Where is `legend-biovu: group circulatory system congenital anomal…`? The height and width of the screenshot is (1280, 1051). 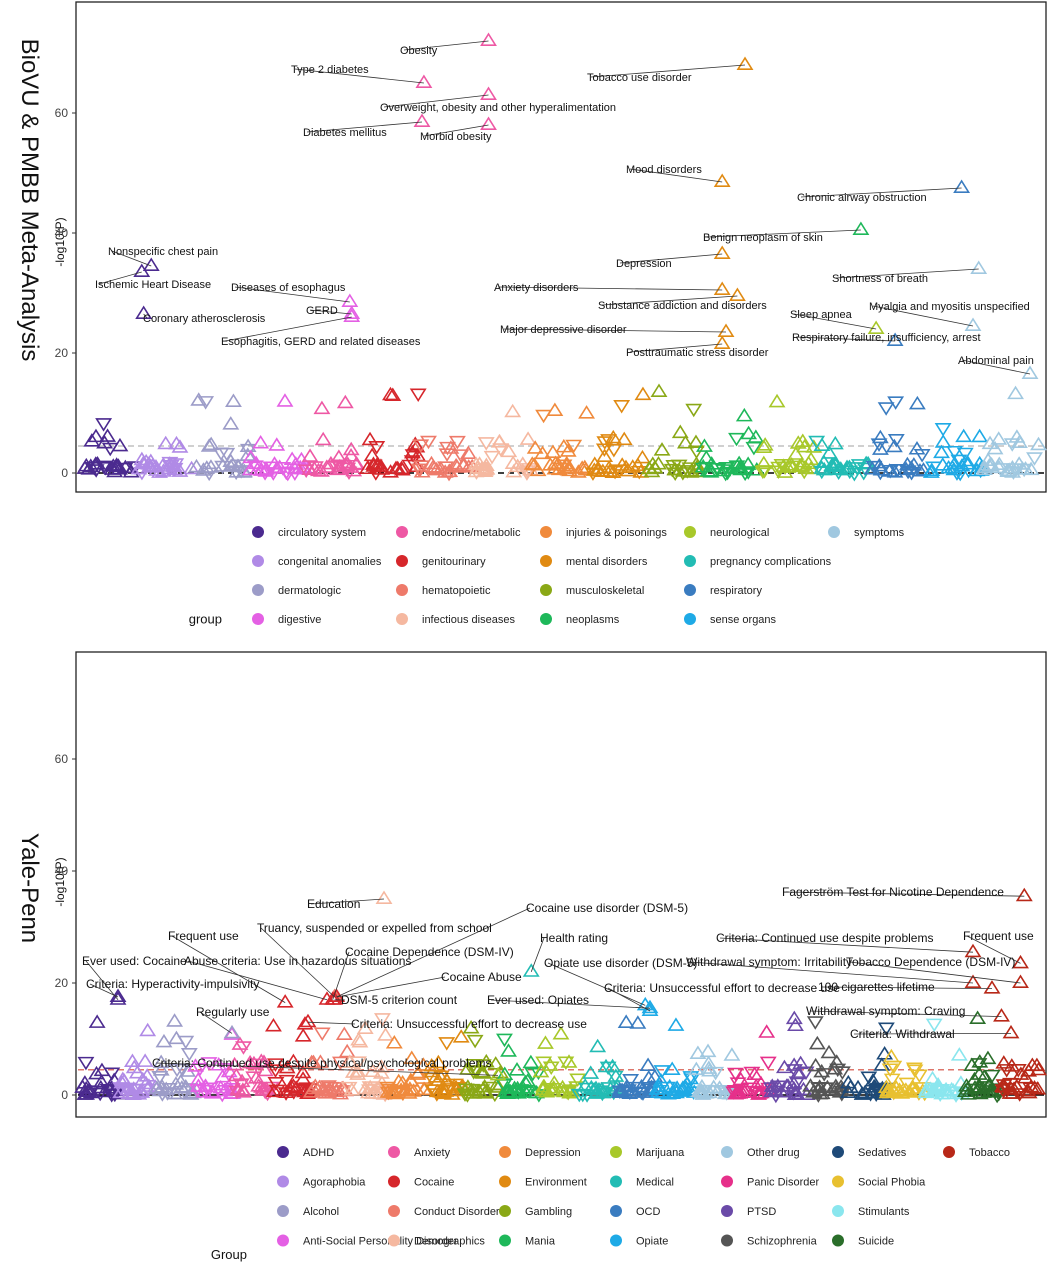 legend-biovu: group circulatory system congenital anomal… is located at coordinates (547, 576).